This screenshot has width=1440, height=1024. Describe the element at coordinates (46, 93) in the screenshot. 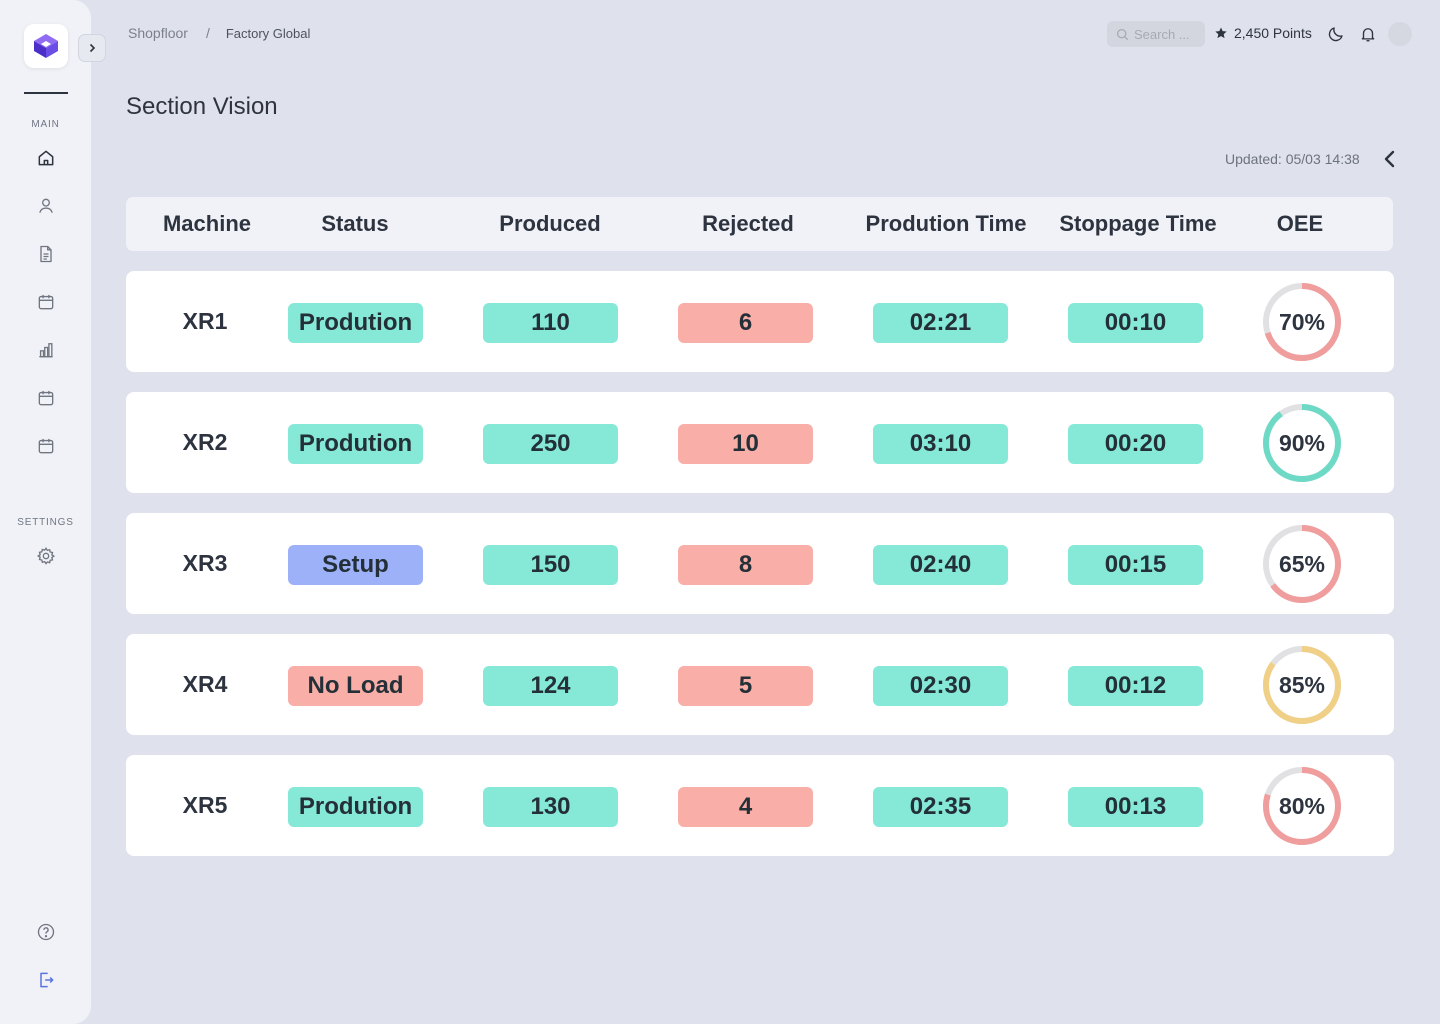

I see `sidebar-divider` at that location.